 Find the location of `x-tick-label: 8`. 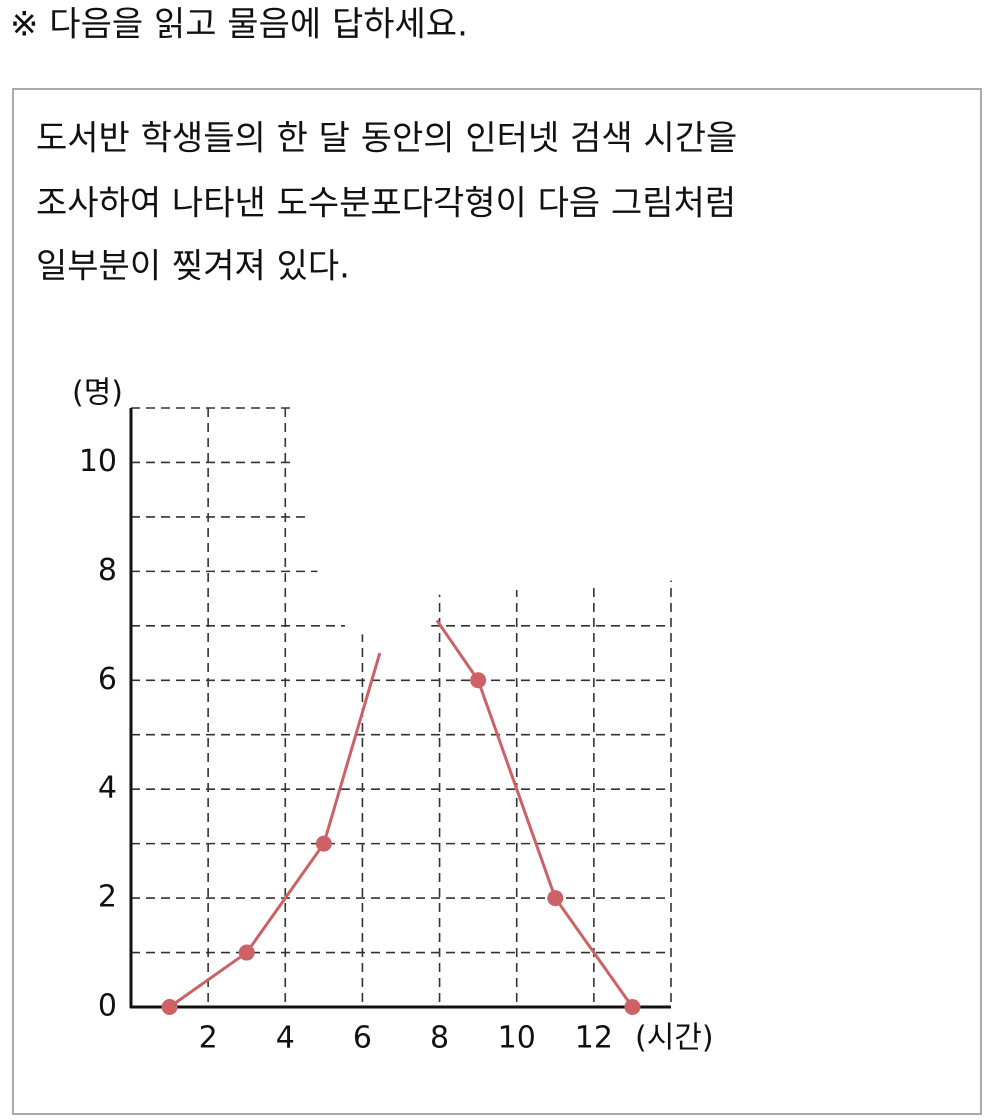

x-tick-label: 8 is located at coordinates (439, 1038).